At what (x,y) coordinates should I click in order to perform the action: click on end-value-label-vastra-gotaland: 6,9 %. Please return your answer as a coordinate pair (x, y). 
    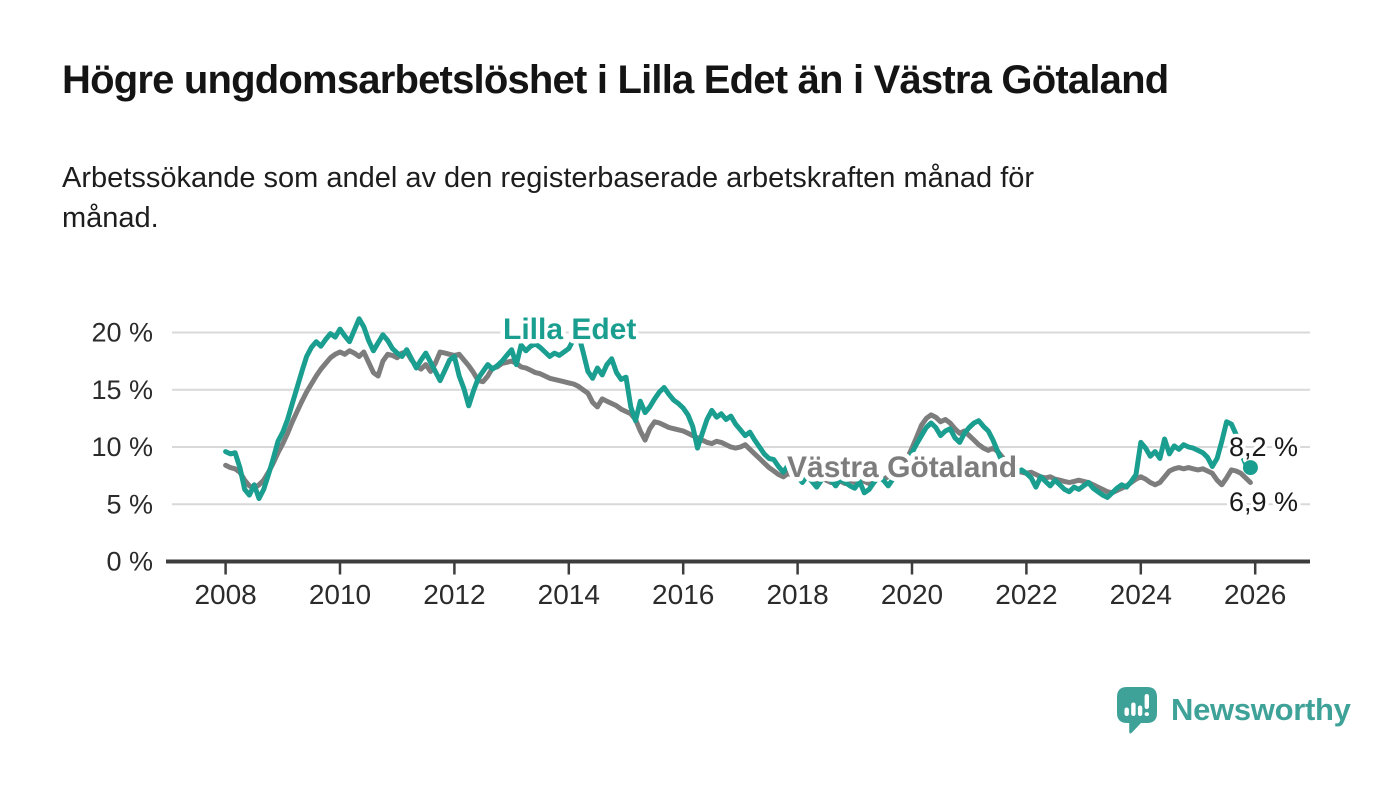
    Looking at the image, I should click on (1263, 502).